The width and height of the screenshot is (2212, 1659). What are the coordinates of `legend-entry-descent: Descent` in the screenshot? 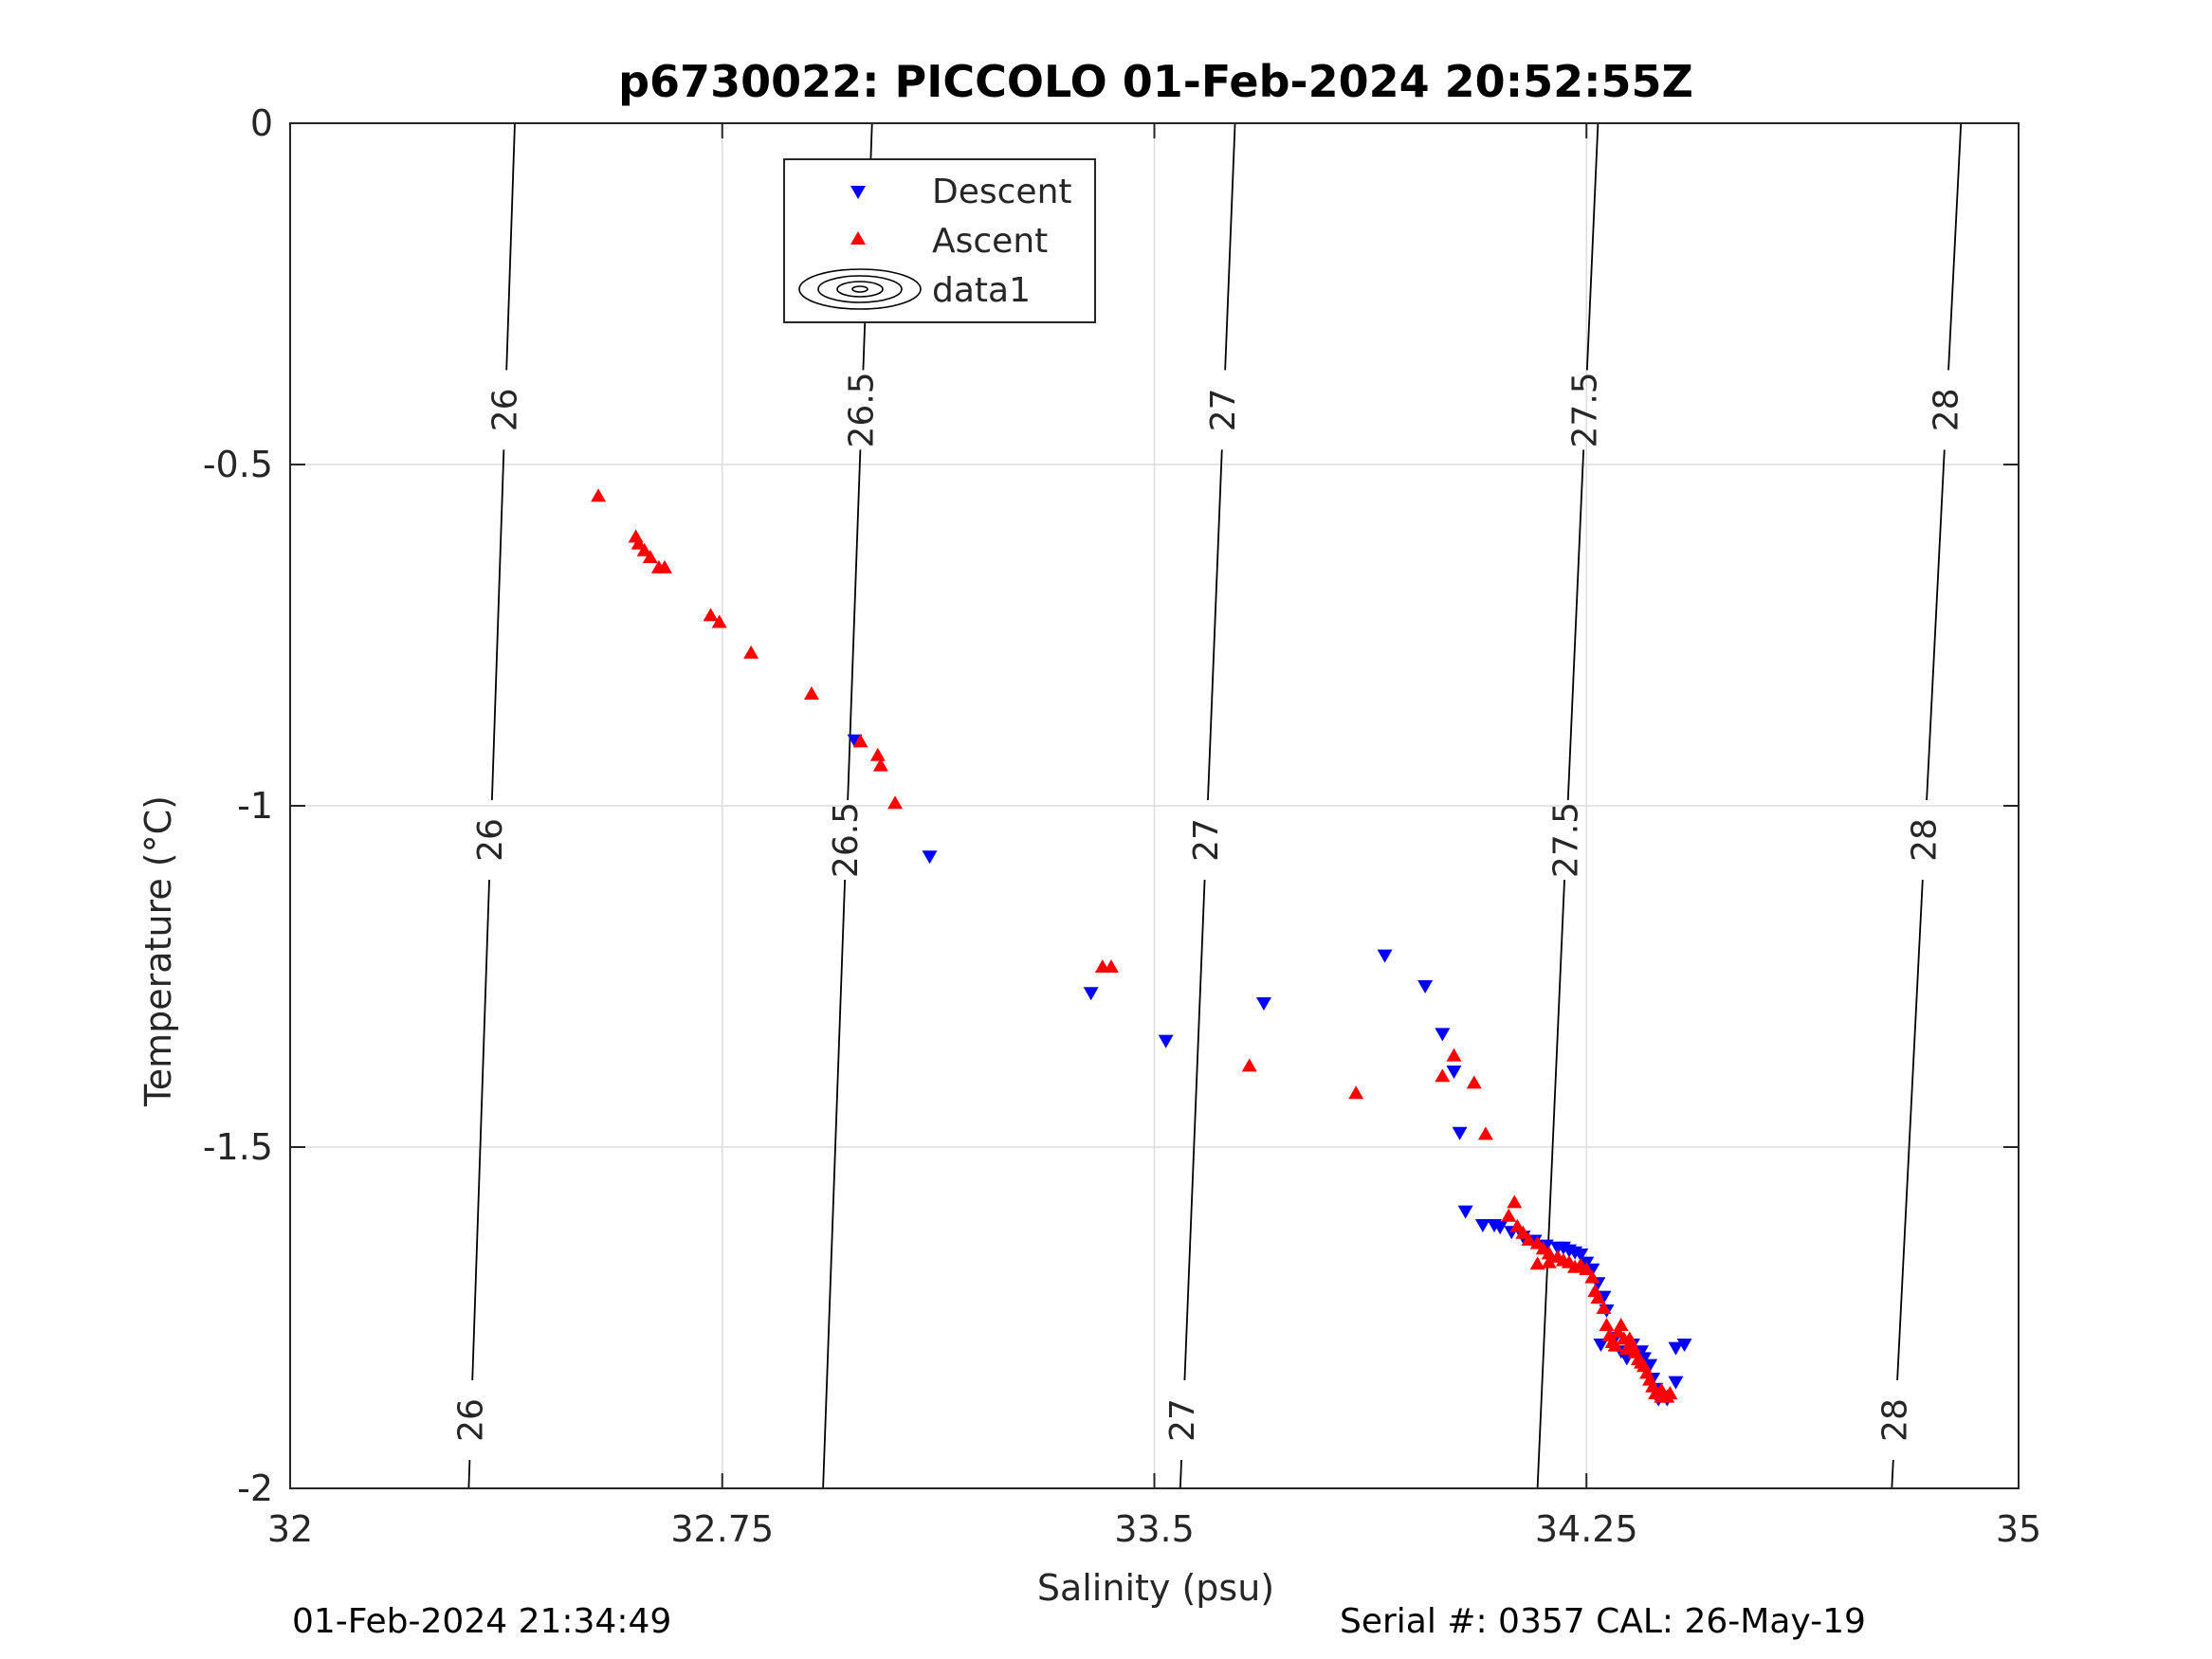 It's located at (961, 192).